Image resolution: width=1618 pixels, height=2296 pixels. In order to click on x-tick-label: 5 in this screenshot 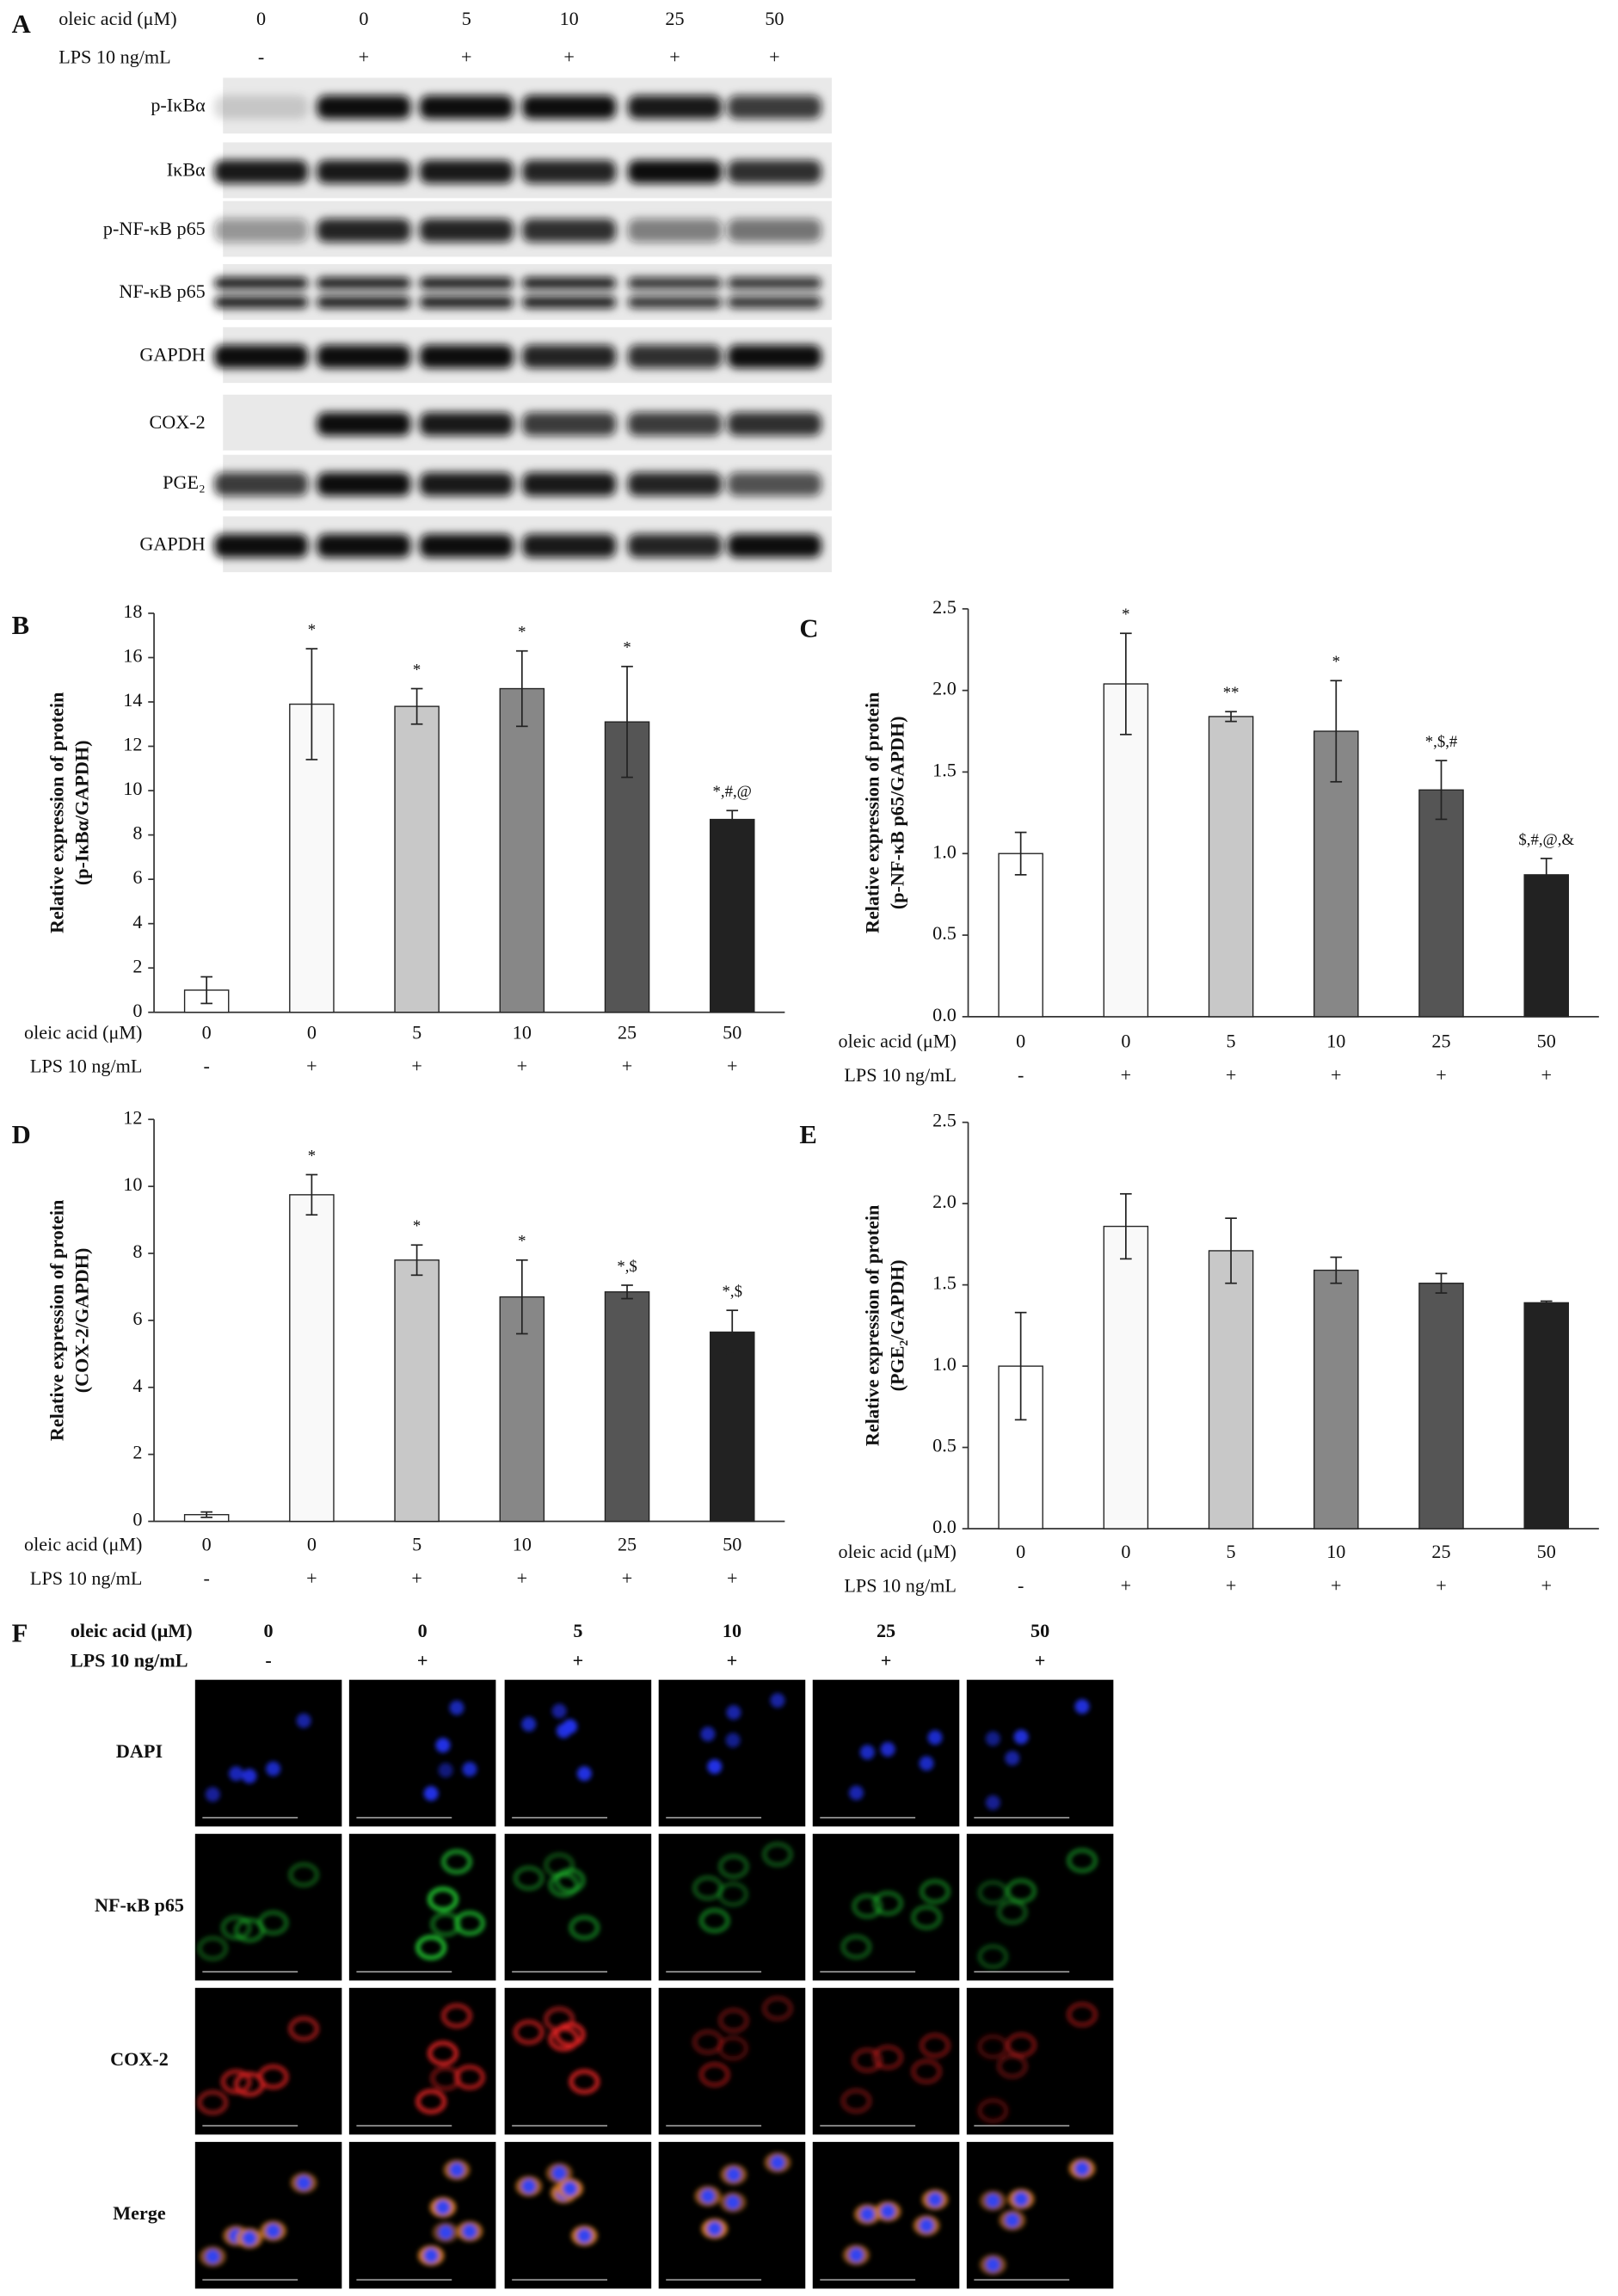, I will do `click(1231, 1551)`.